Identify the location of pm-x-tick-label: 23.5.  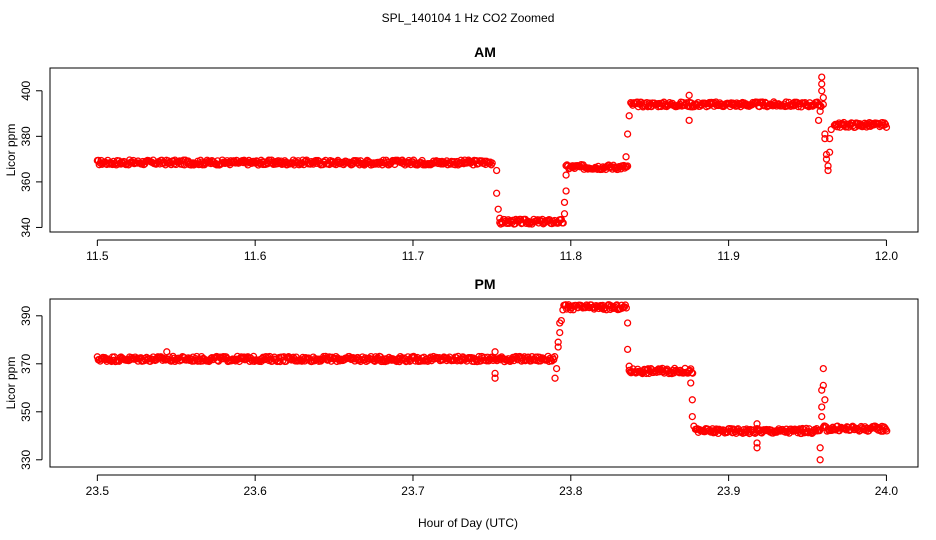
(98, 491).